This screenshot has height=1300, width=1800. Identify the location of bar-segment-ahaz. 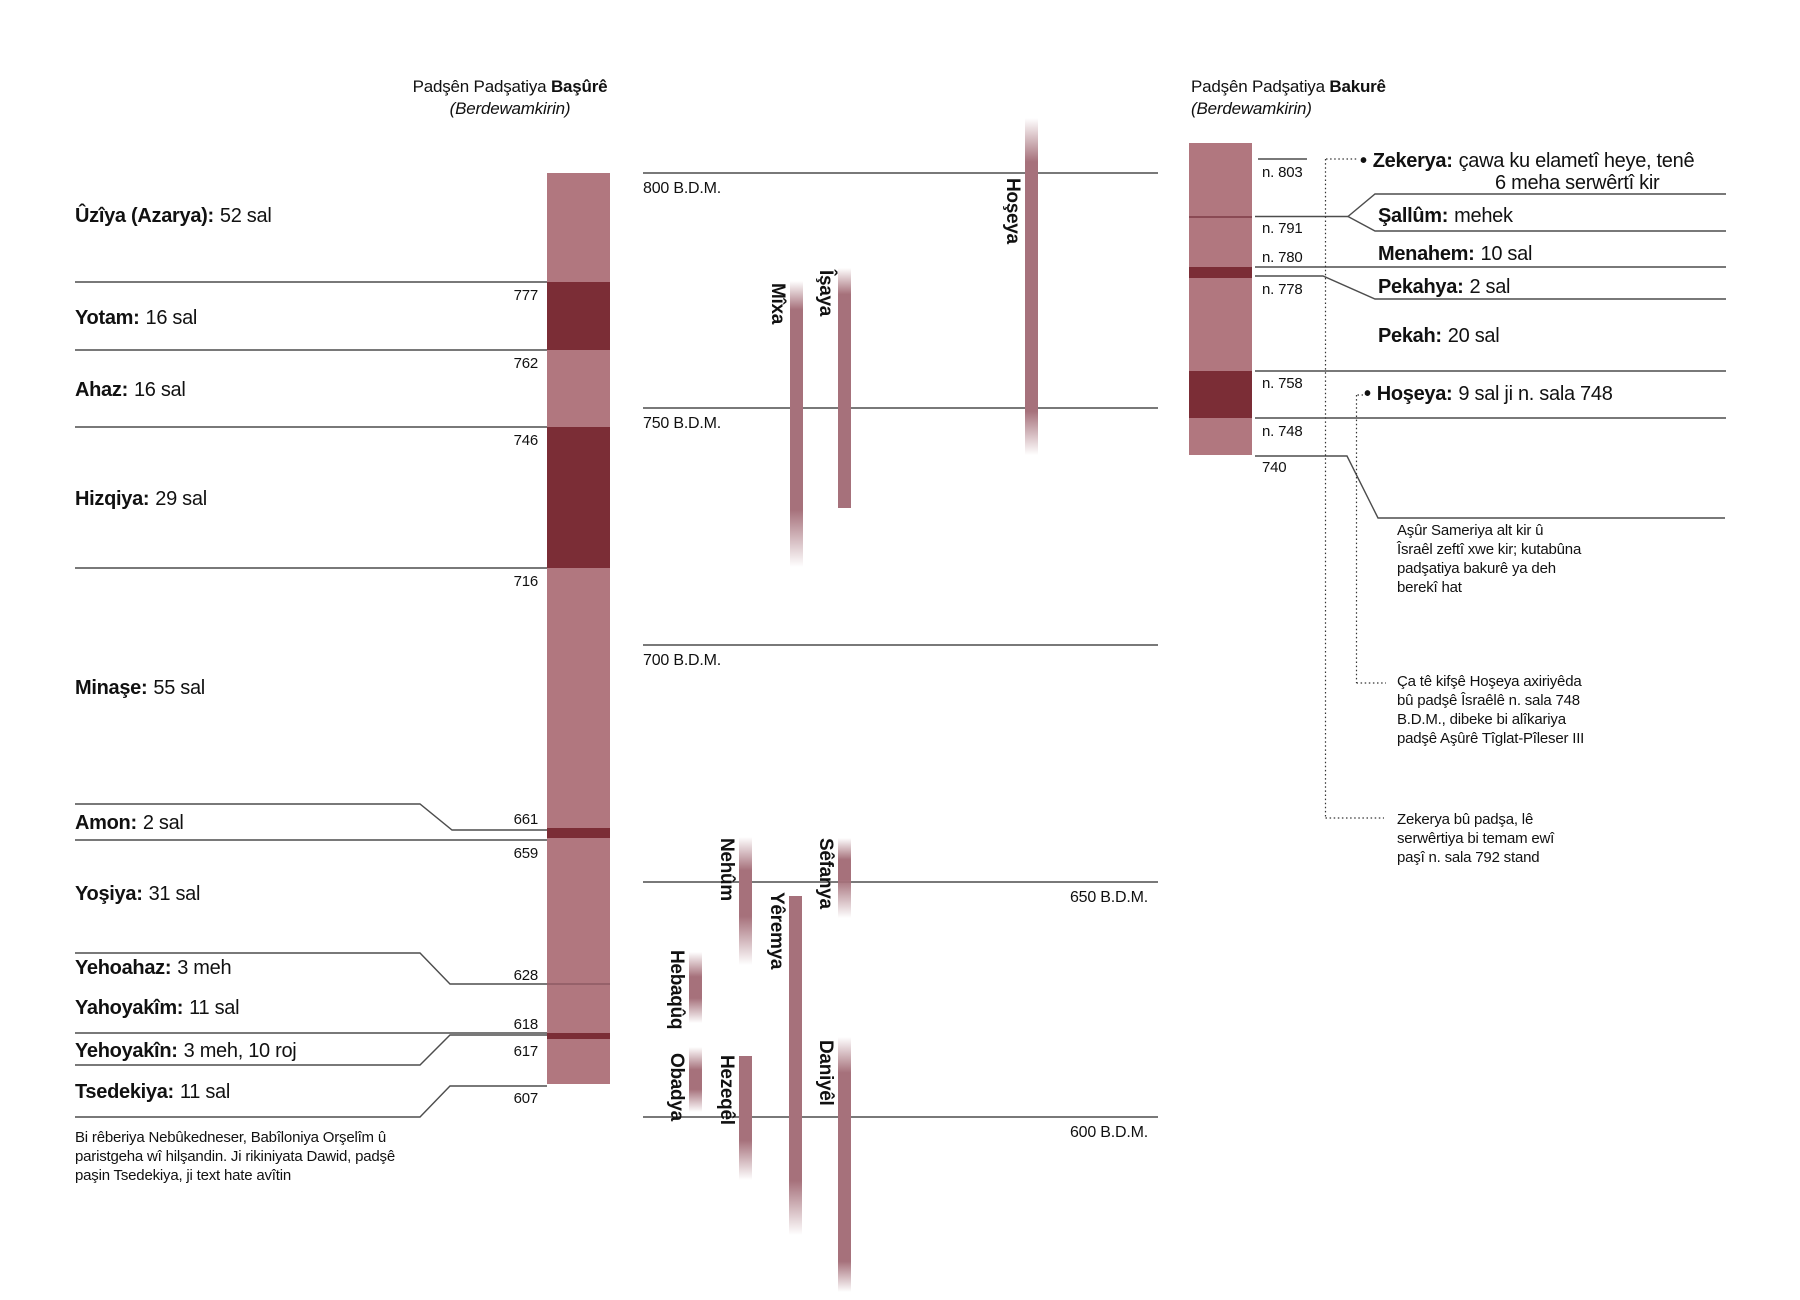
(578, 388).